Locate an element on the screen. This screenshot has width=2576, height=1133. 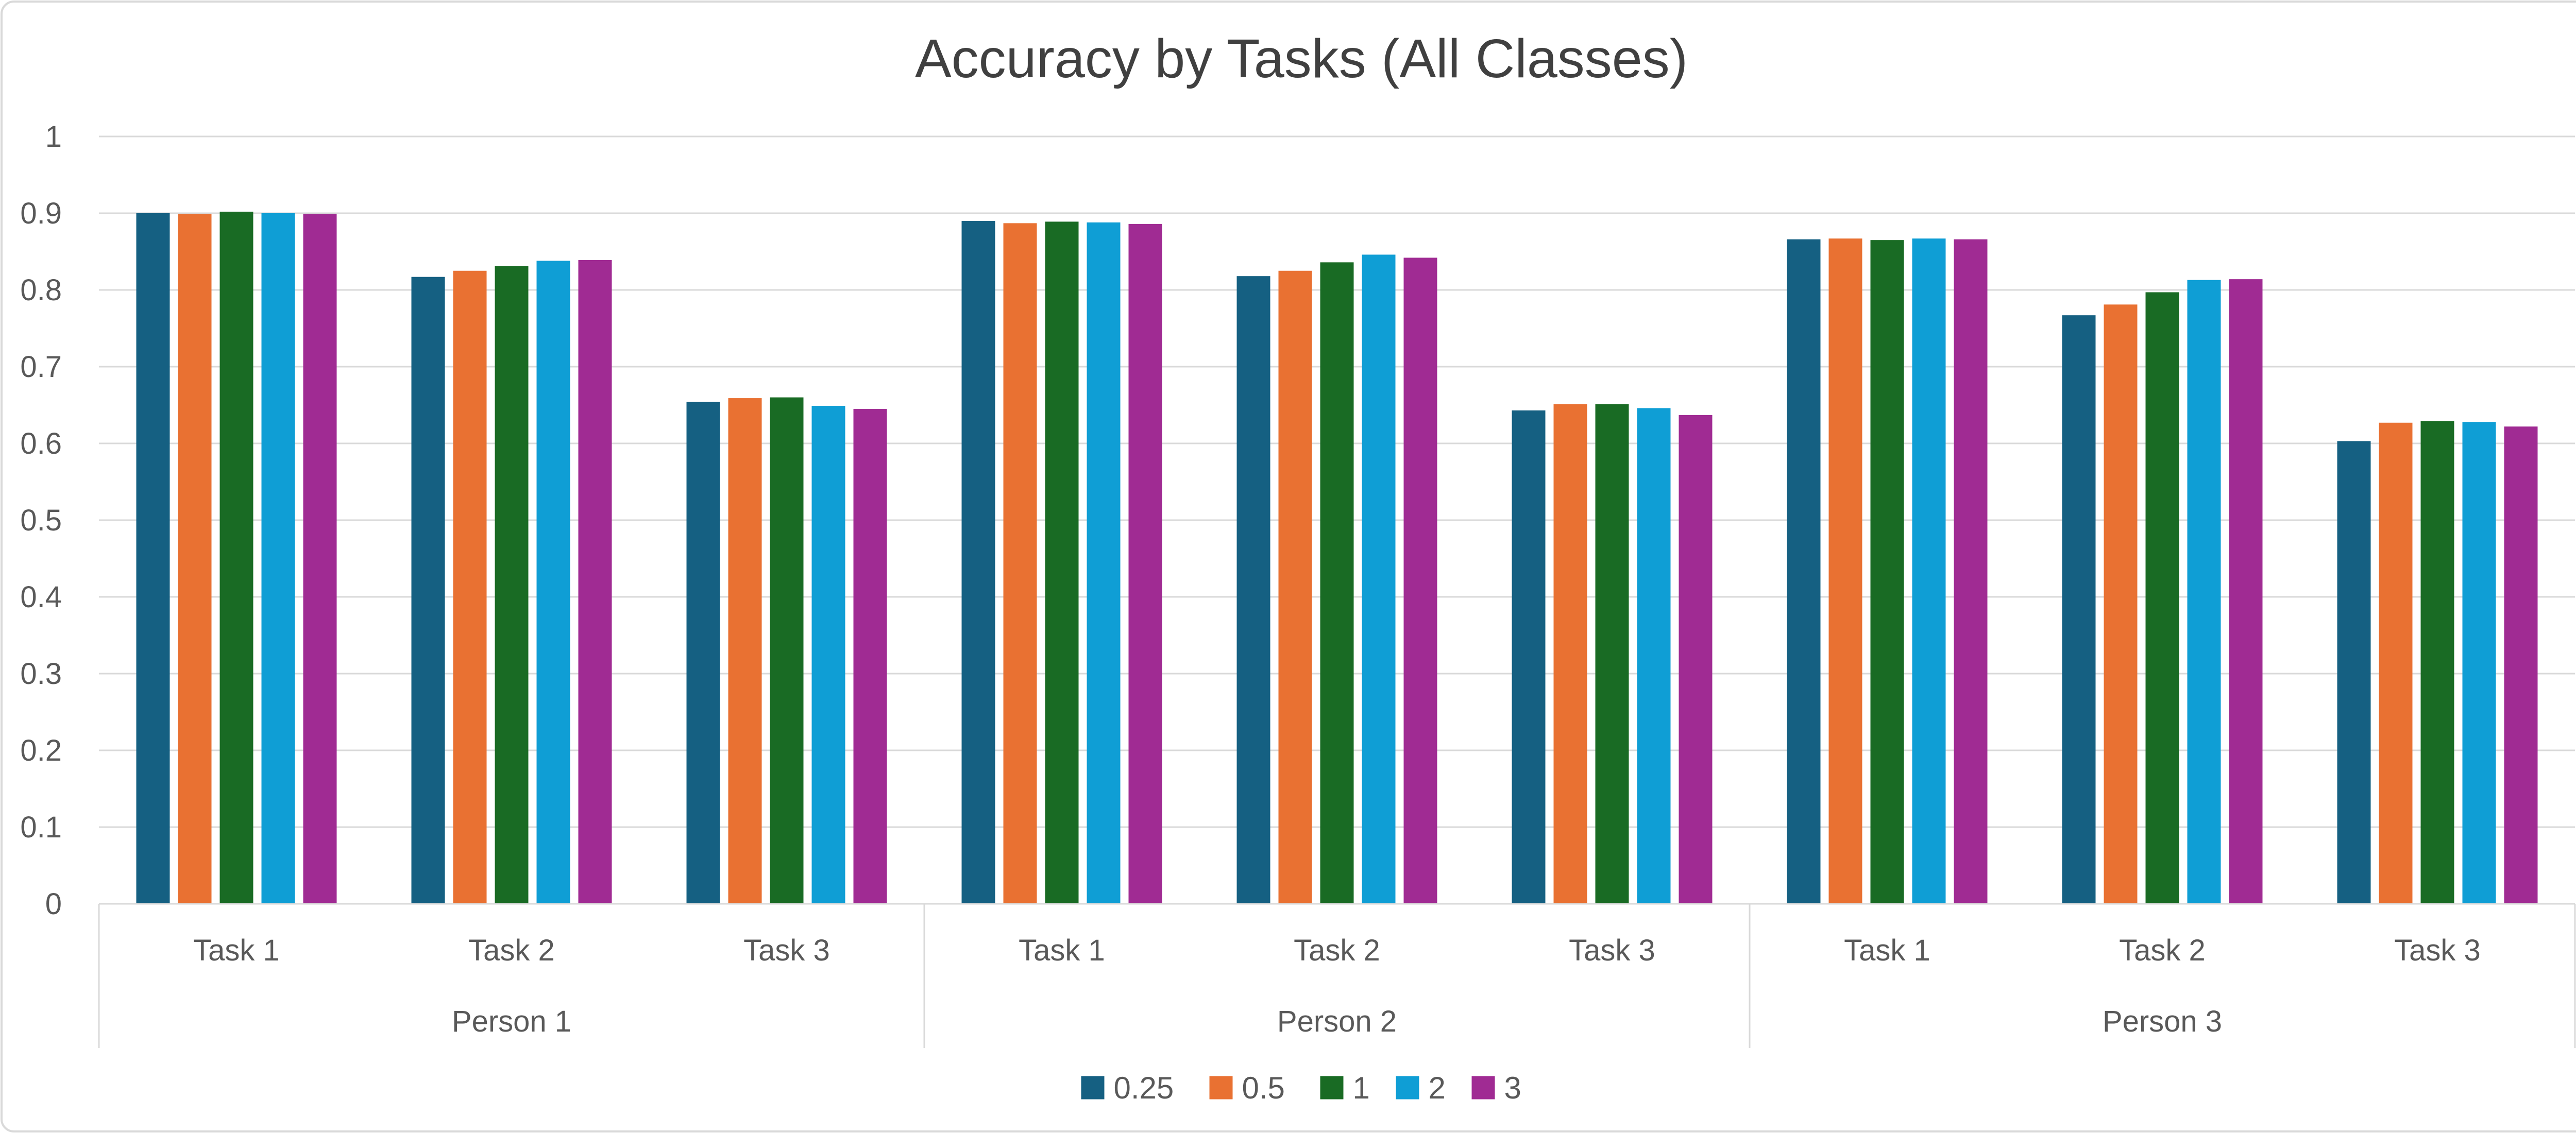
bar-series-0.5-cat-4 is located at coordinates (1020, 563).